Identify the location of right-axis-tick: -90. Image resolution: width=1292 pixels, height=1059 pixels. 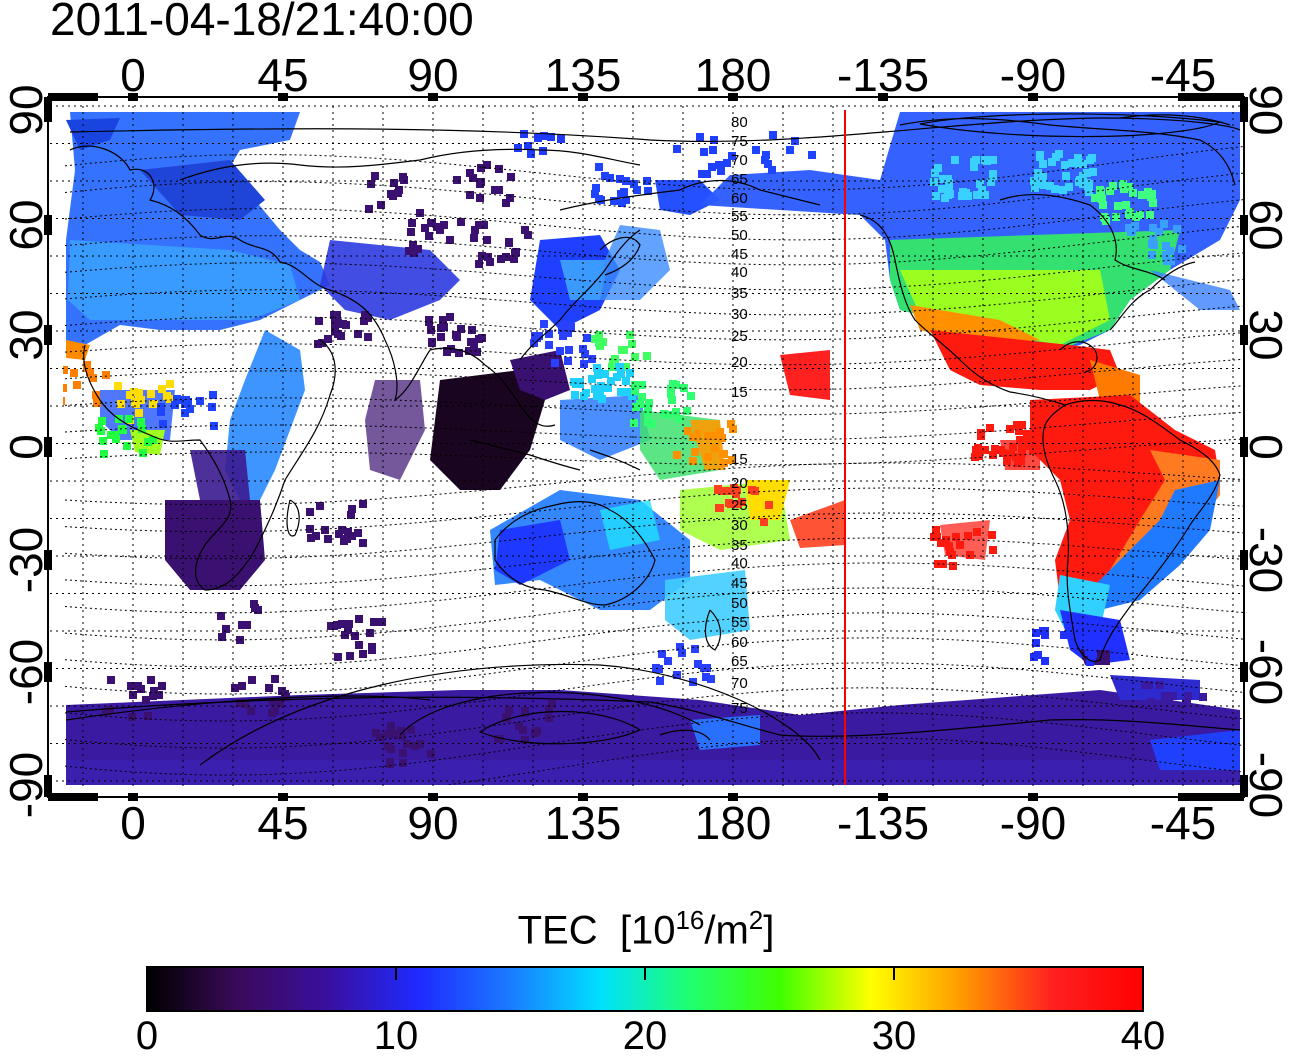
(1266, 785).